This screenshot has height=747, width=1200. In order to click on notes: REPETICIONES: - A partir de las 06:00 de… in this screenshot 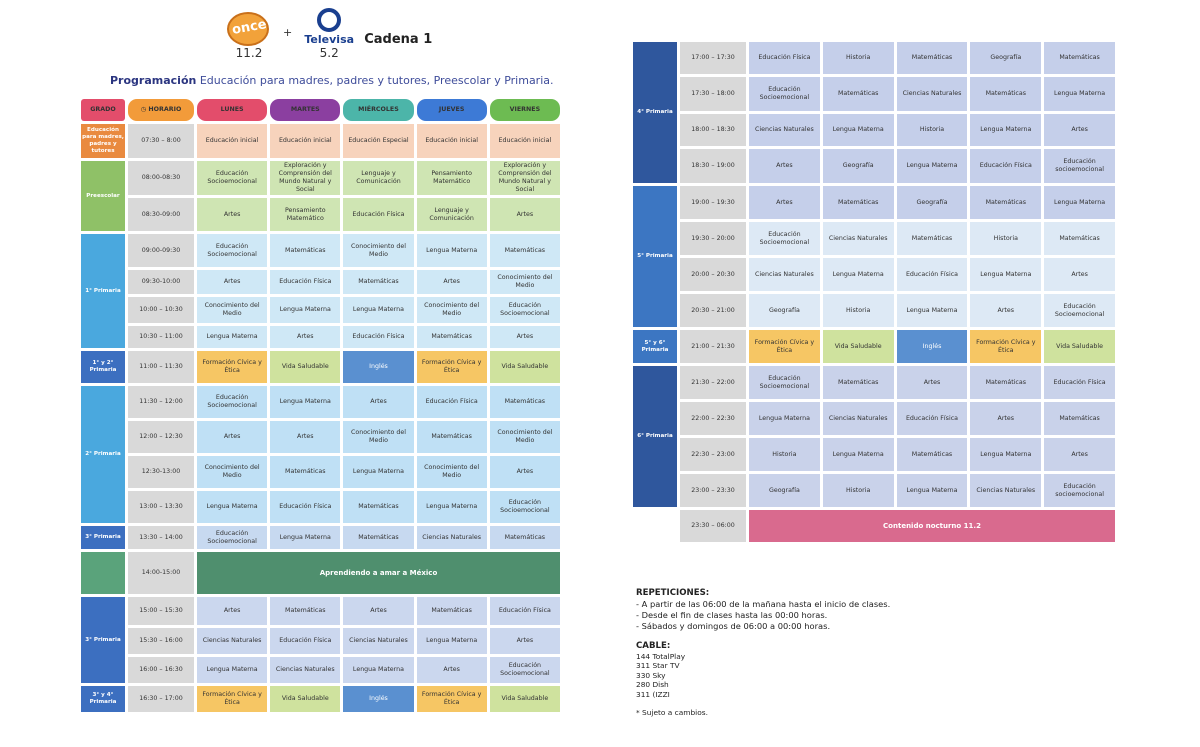, I will do `click(763, 653)`.